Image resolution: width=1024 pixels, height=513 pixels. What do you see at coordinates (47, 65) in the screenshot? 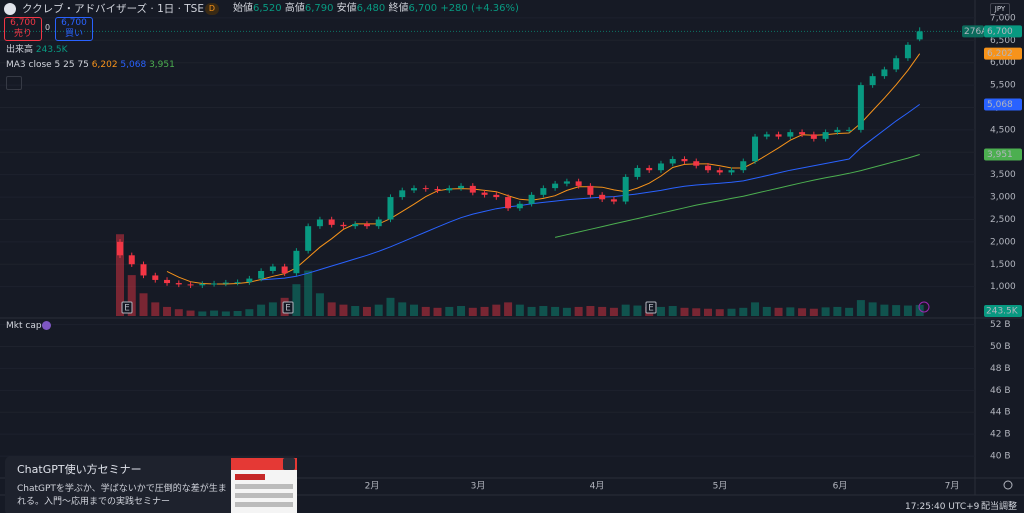
I see `ma-legend-label: MA3 close 5 25 75` at bounding box center [47, 65].